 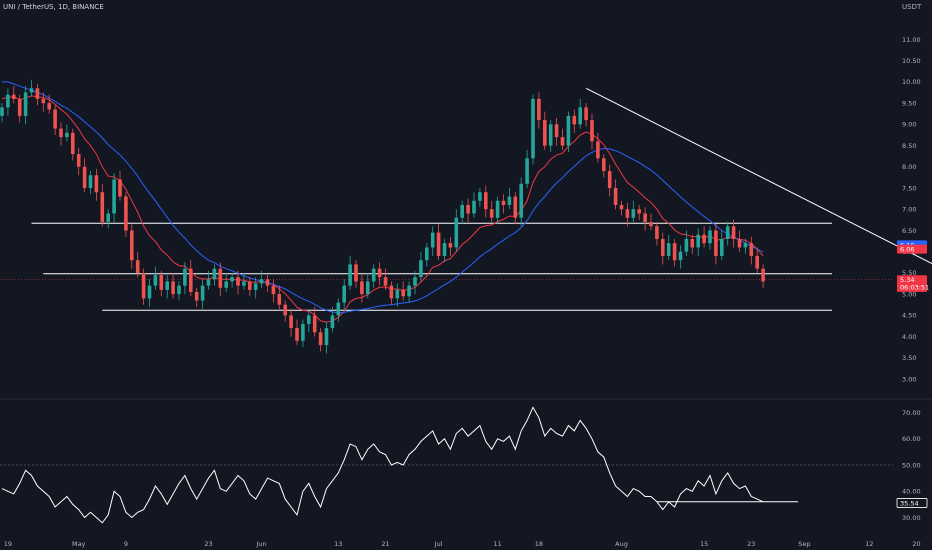 What do you see at coordinates (911, 465) in the screenshot?
I see `rsi-axis-tick-2: 50.00` at bounding box center [911, 465].